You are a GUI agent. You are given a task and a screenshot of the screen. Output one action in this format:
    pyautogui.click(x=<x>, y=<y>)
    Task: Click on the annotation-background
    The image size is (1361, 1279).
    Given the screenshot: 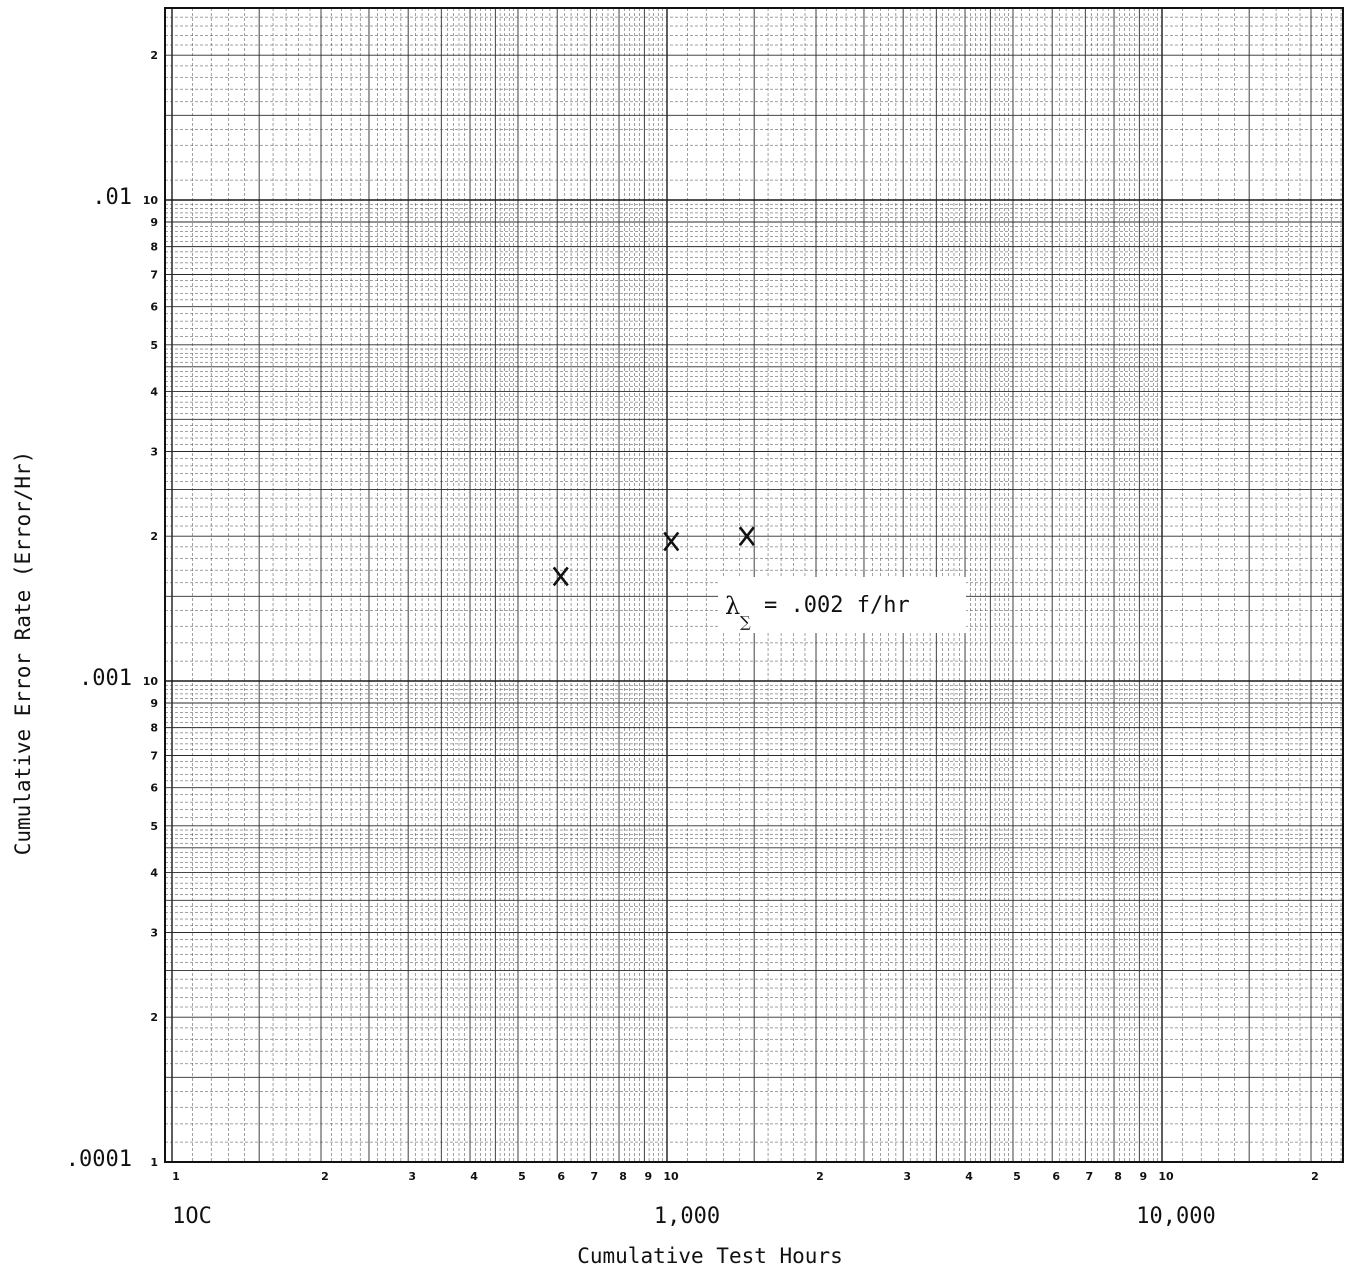 What is the action you would take?
    pyautogui.click(x=842, y=605)
    